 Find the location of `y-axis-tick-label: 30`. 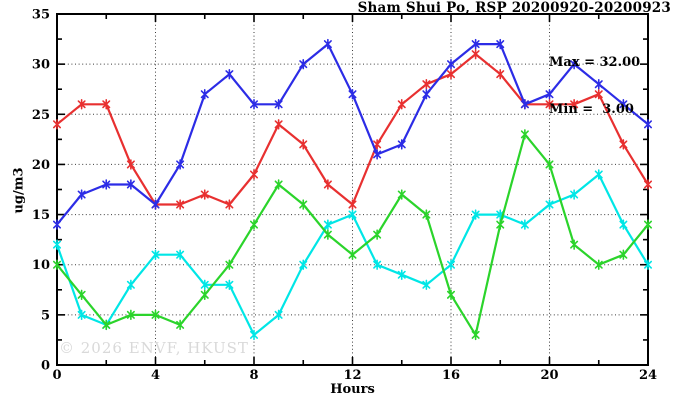

y-axis-tick-label: 30 is located at coordinates (41, 65).